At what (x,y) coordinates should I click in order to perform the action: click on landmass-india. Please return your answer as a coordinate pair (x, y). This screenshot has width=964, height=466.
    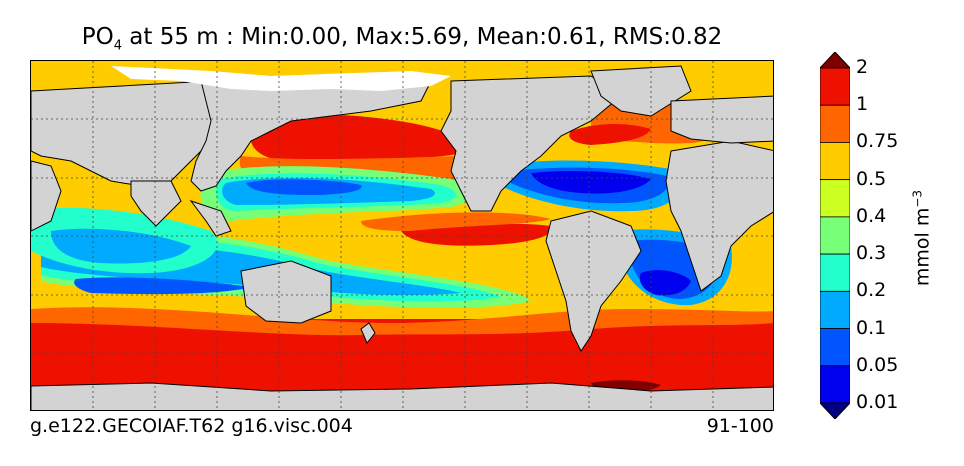
    Looking at the image, I should click on (156, 203).